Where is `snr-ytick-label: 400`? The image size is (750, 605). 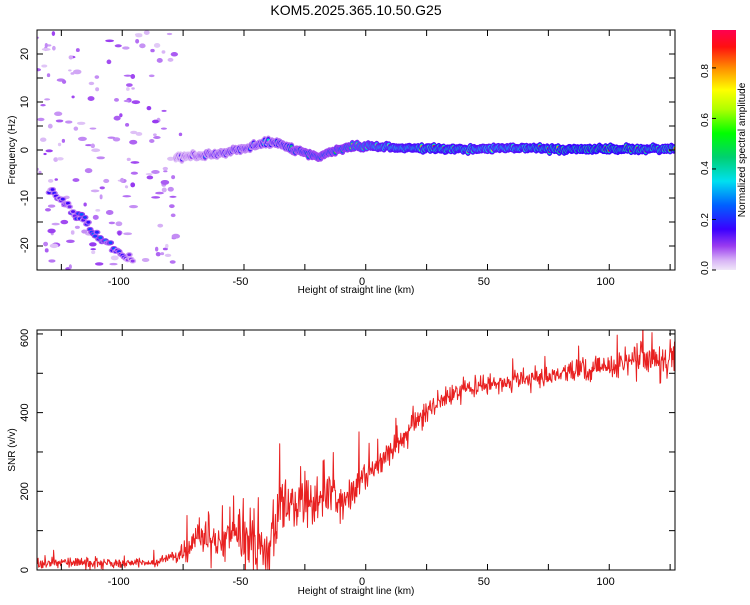
snr-ytick-label: 400 is located at coordinates (25, 412).